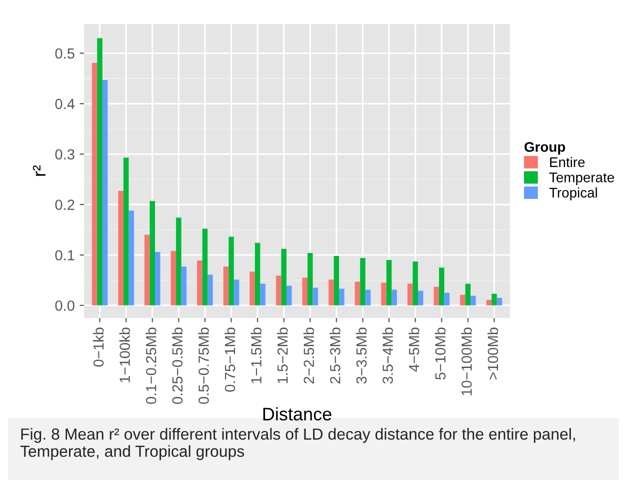 The image size is (627, 496). Describe the element at coordinates (230, 360) in the screenshot. I see `x-tick-label: 0.75−1Mb` at that location.